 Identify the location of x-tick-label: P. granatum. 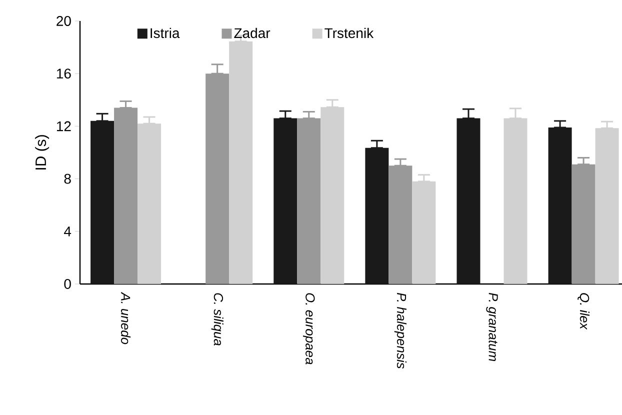
(492, 327).